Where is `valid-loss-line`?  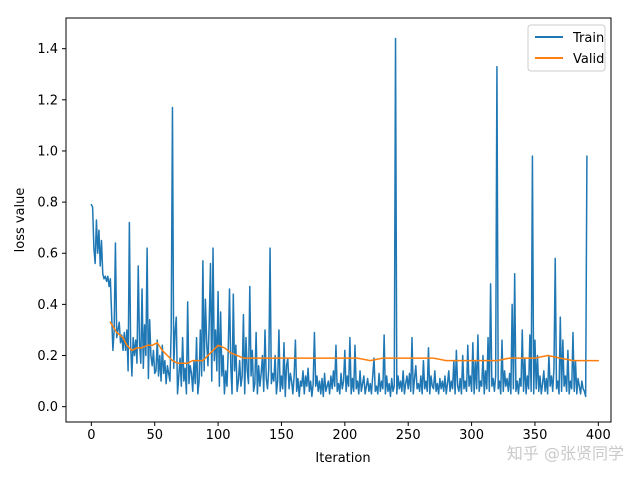 valid-loss-line is located at coordinates (354, 342).